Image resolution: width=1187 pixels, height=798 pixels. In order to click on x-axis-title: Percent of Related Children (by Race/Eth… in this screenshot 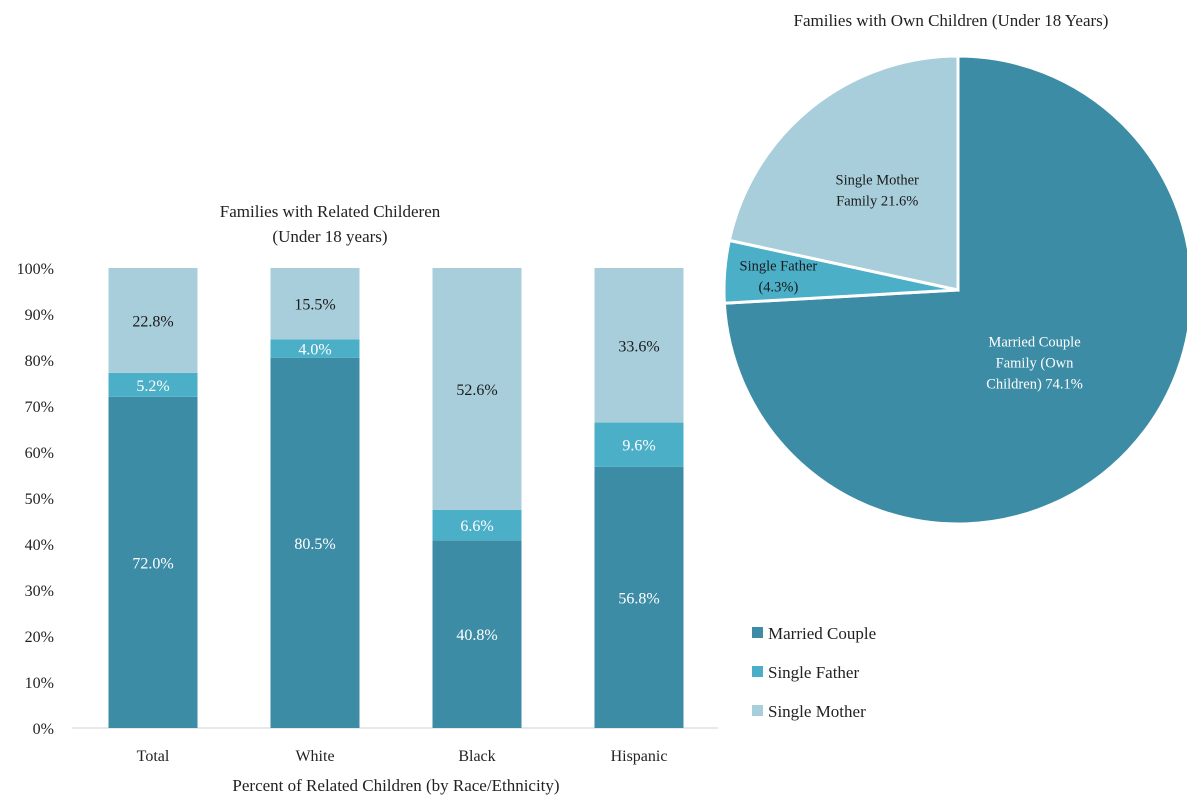, I will do `click(395, 785)`.